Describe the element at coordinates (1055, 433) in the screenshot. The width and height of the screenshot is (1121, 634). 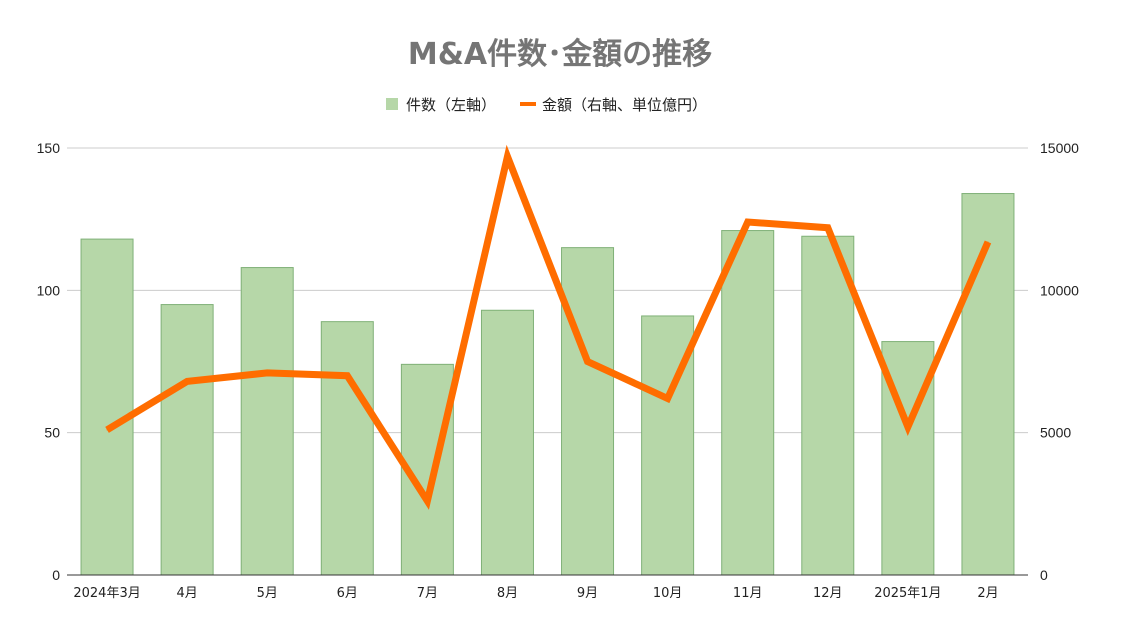
I see `right-tick-label: 5000` at that location.